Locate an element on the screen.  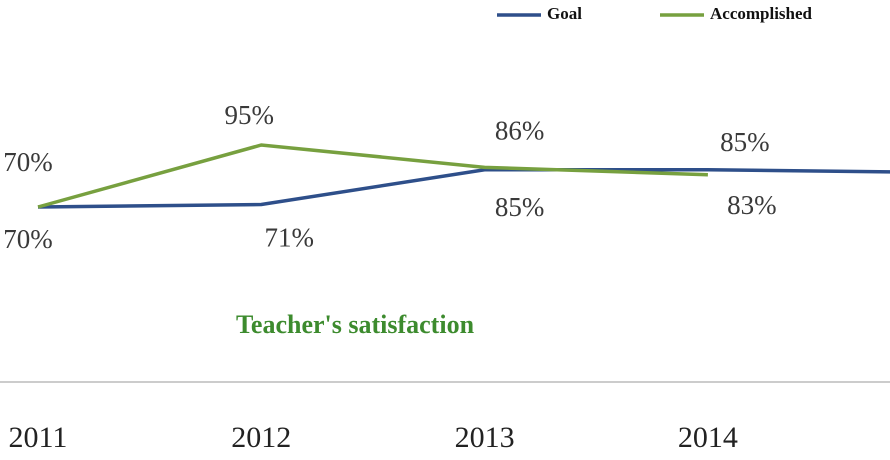
x-tick-label: 2014 is located at coordinates (708, 437).